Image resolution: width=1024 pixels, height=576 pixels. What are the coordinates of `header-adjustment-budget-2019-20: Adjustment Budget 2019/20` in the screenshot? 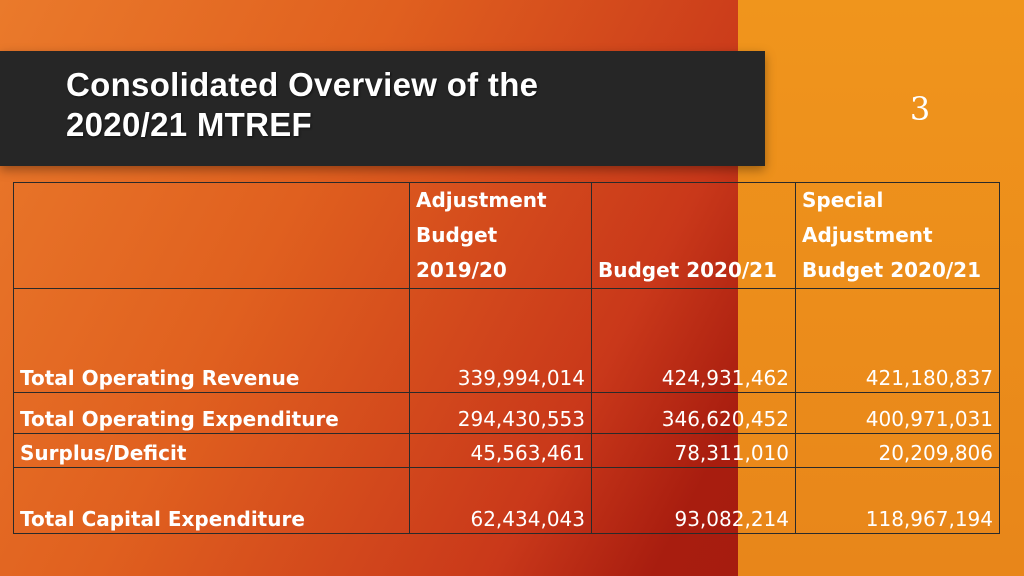 It's located at (500, 235).